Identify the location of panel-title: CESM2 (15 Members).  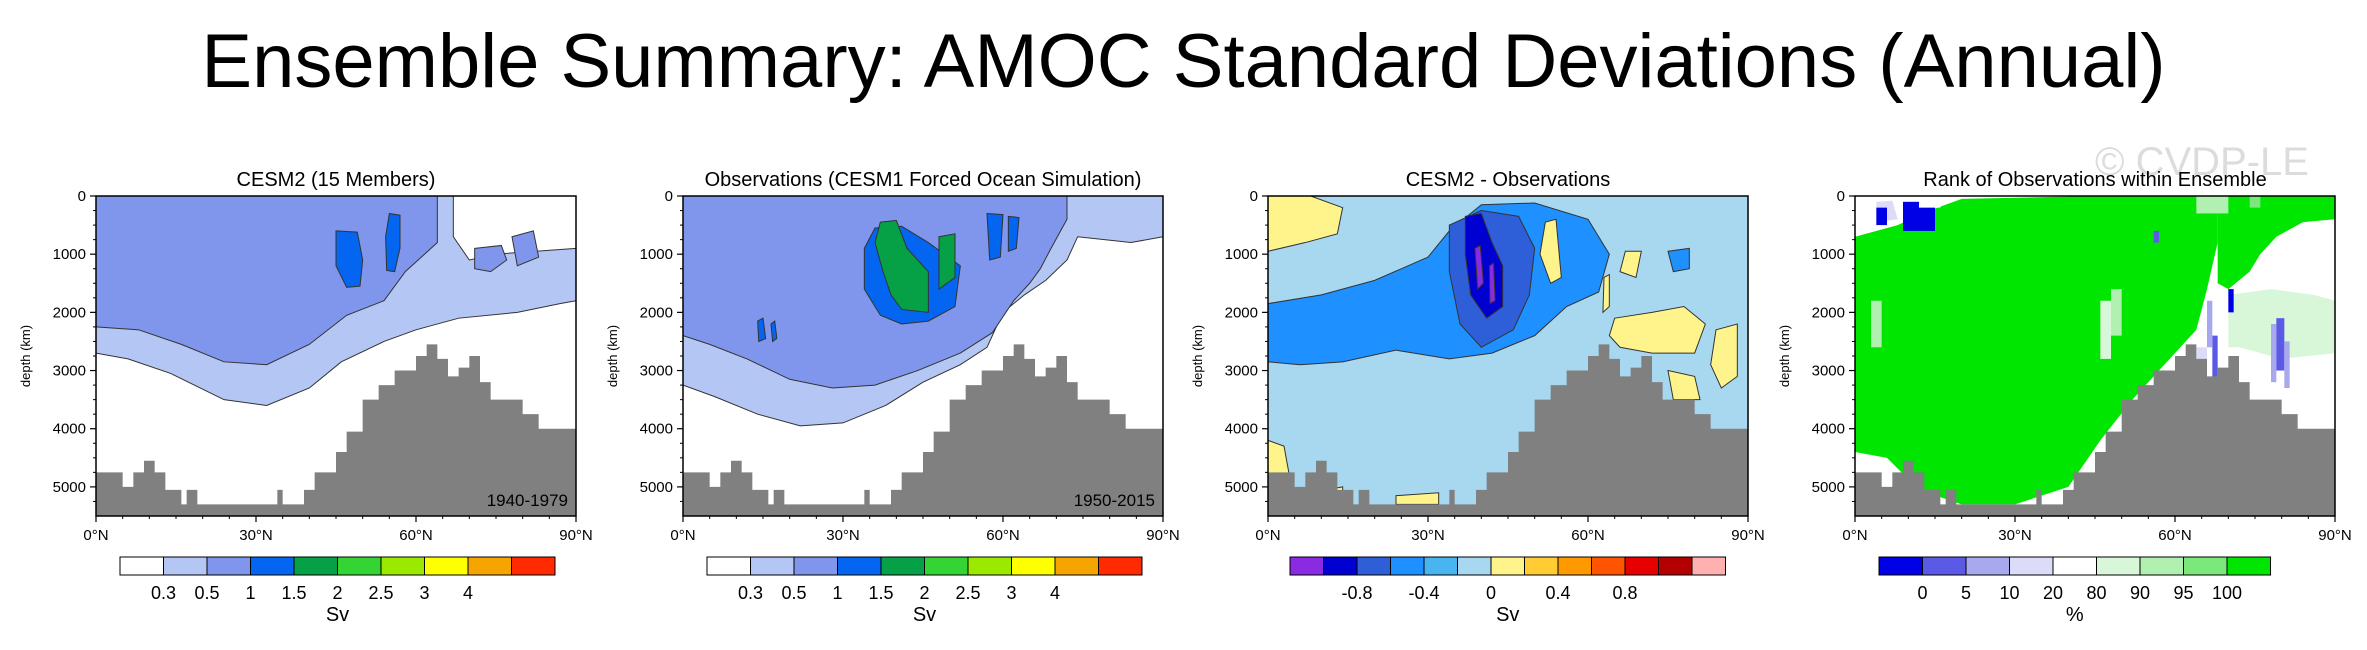
(336, 180).